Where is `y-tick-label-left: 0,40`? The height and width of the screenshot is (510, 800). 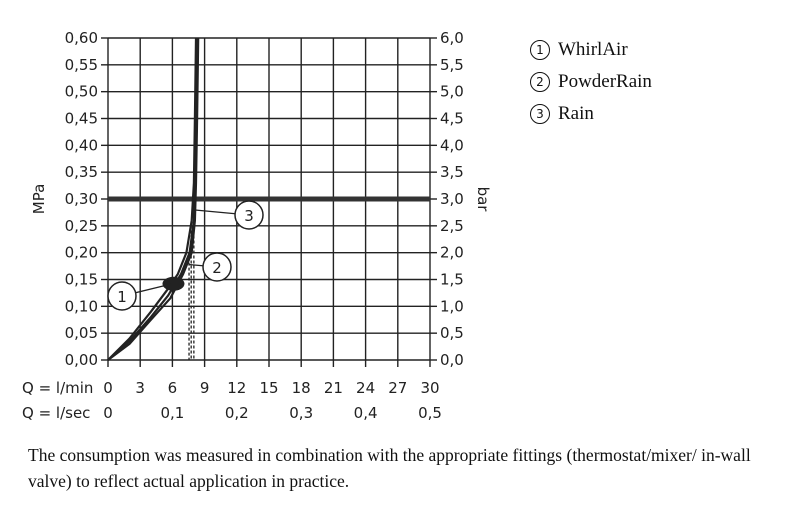 y-tick-label-left: 0,40 is located at coordinates (81, 145).